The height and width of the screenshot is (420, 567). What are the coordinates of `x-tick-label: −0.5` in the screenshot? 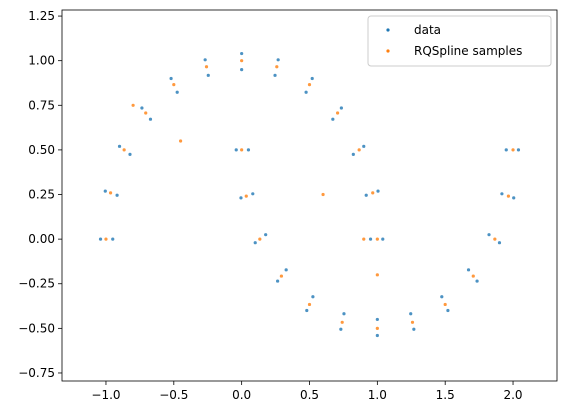 It's located at (173, 395).